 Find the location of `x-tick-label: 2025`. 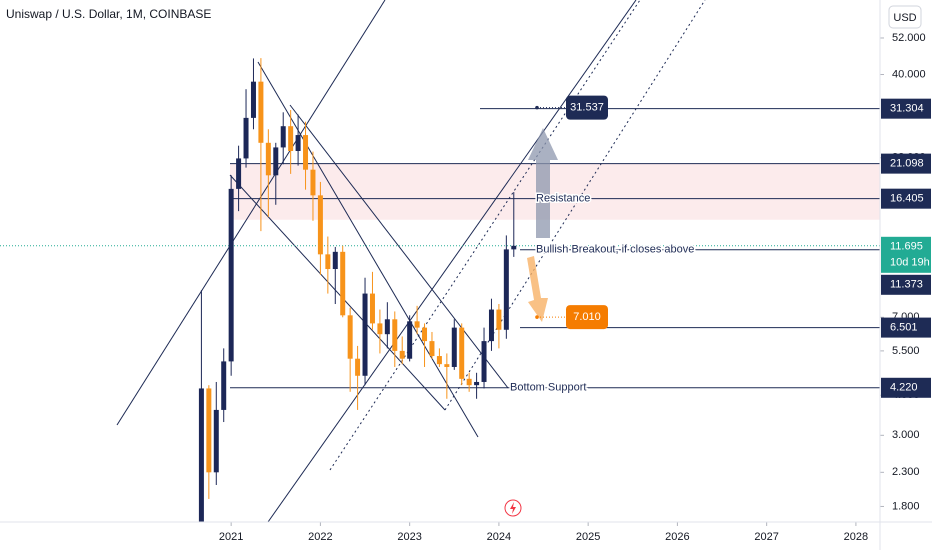

x-tick-label: 2025 is located at coordinates (588, 537).